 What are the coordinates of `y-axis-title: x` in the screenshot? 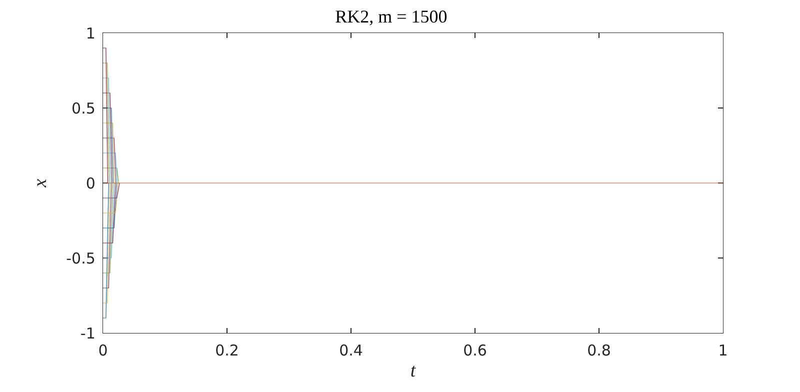 It's located at (40, 183).